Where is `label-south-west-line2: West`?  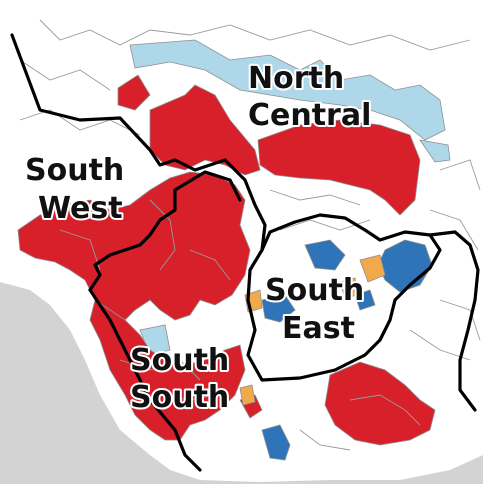 label-south-west-line2: West is located at coordinates (80, 208).